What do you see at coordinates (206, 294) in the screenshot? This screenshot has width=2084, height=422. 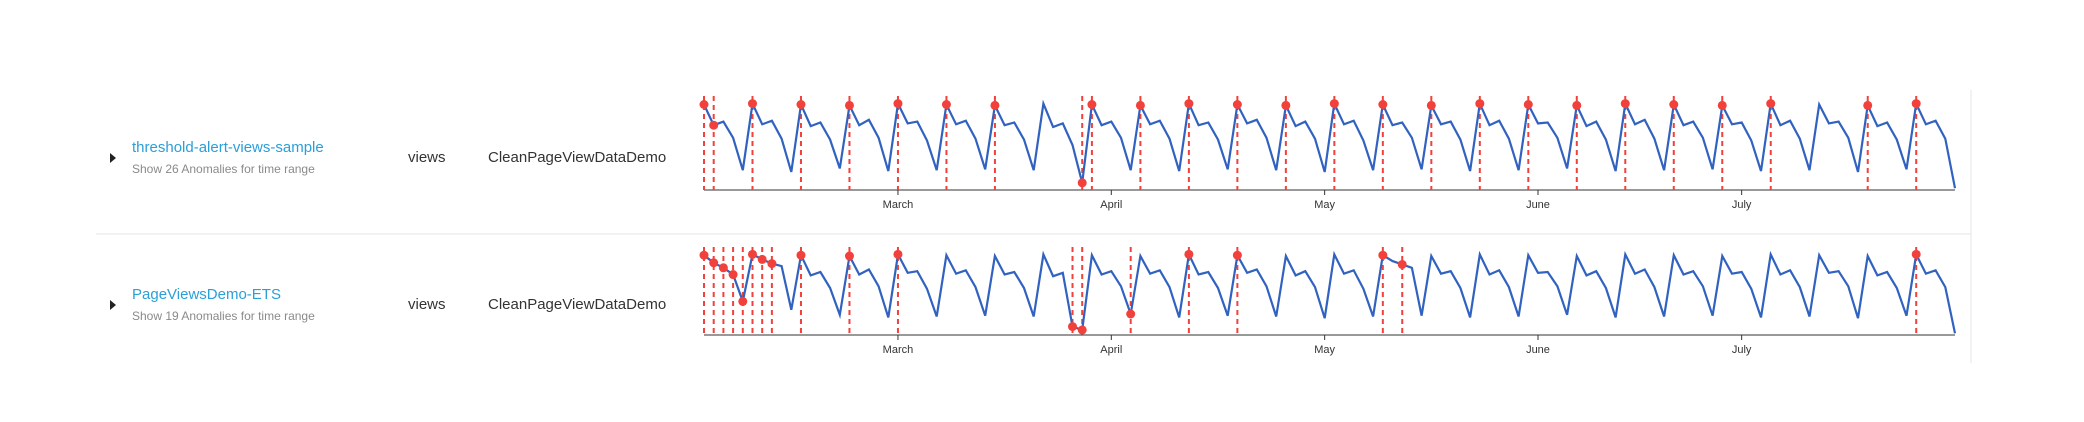 I see `alert-name: PageViewsDemo-ETS` at bounding box center [206, 294].